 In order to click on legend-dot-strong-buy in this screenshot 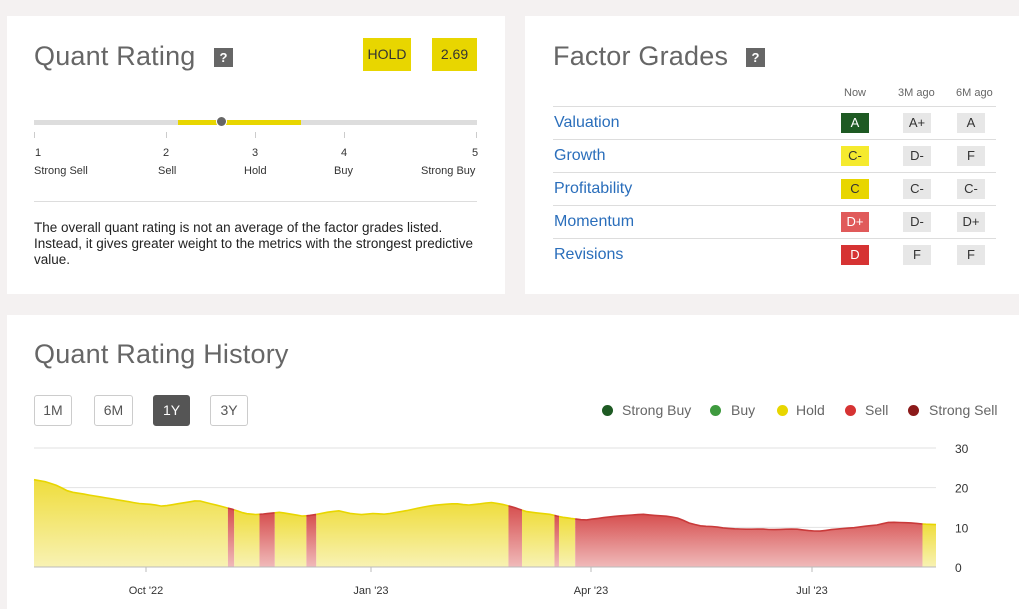, I will do `click(607, 410)`.